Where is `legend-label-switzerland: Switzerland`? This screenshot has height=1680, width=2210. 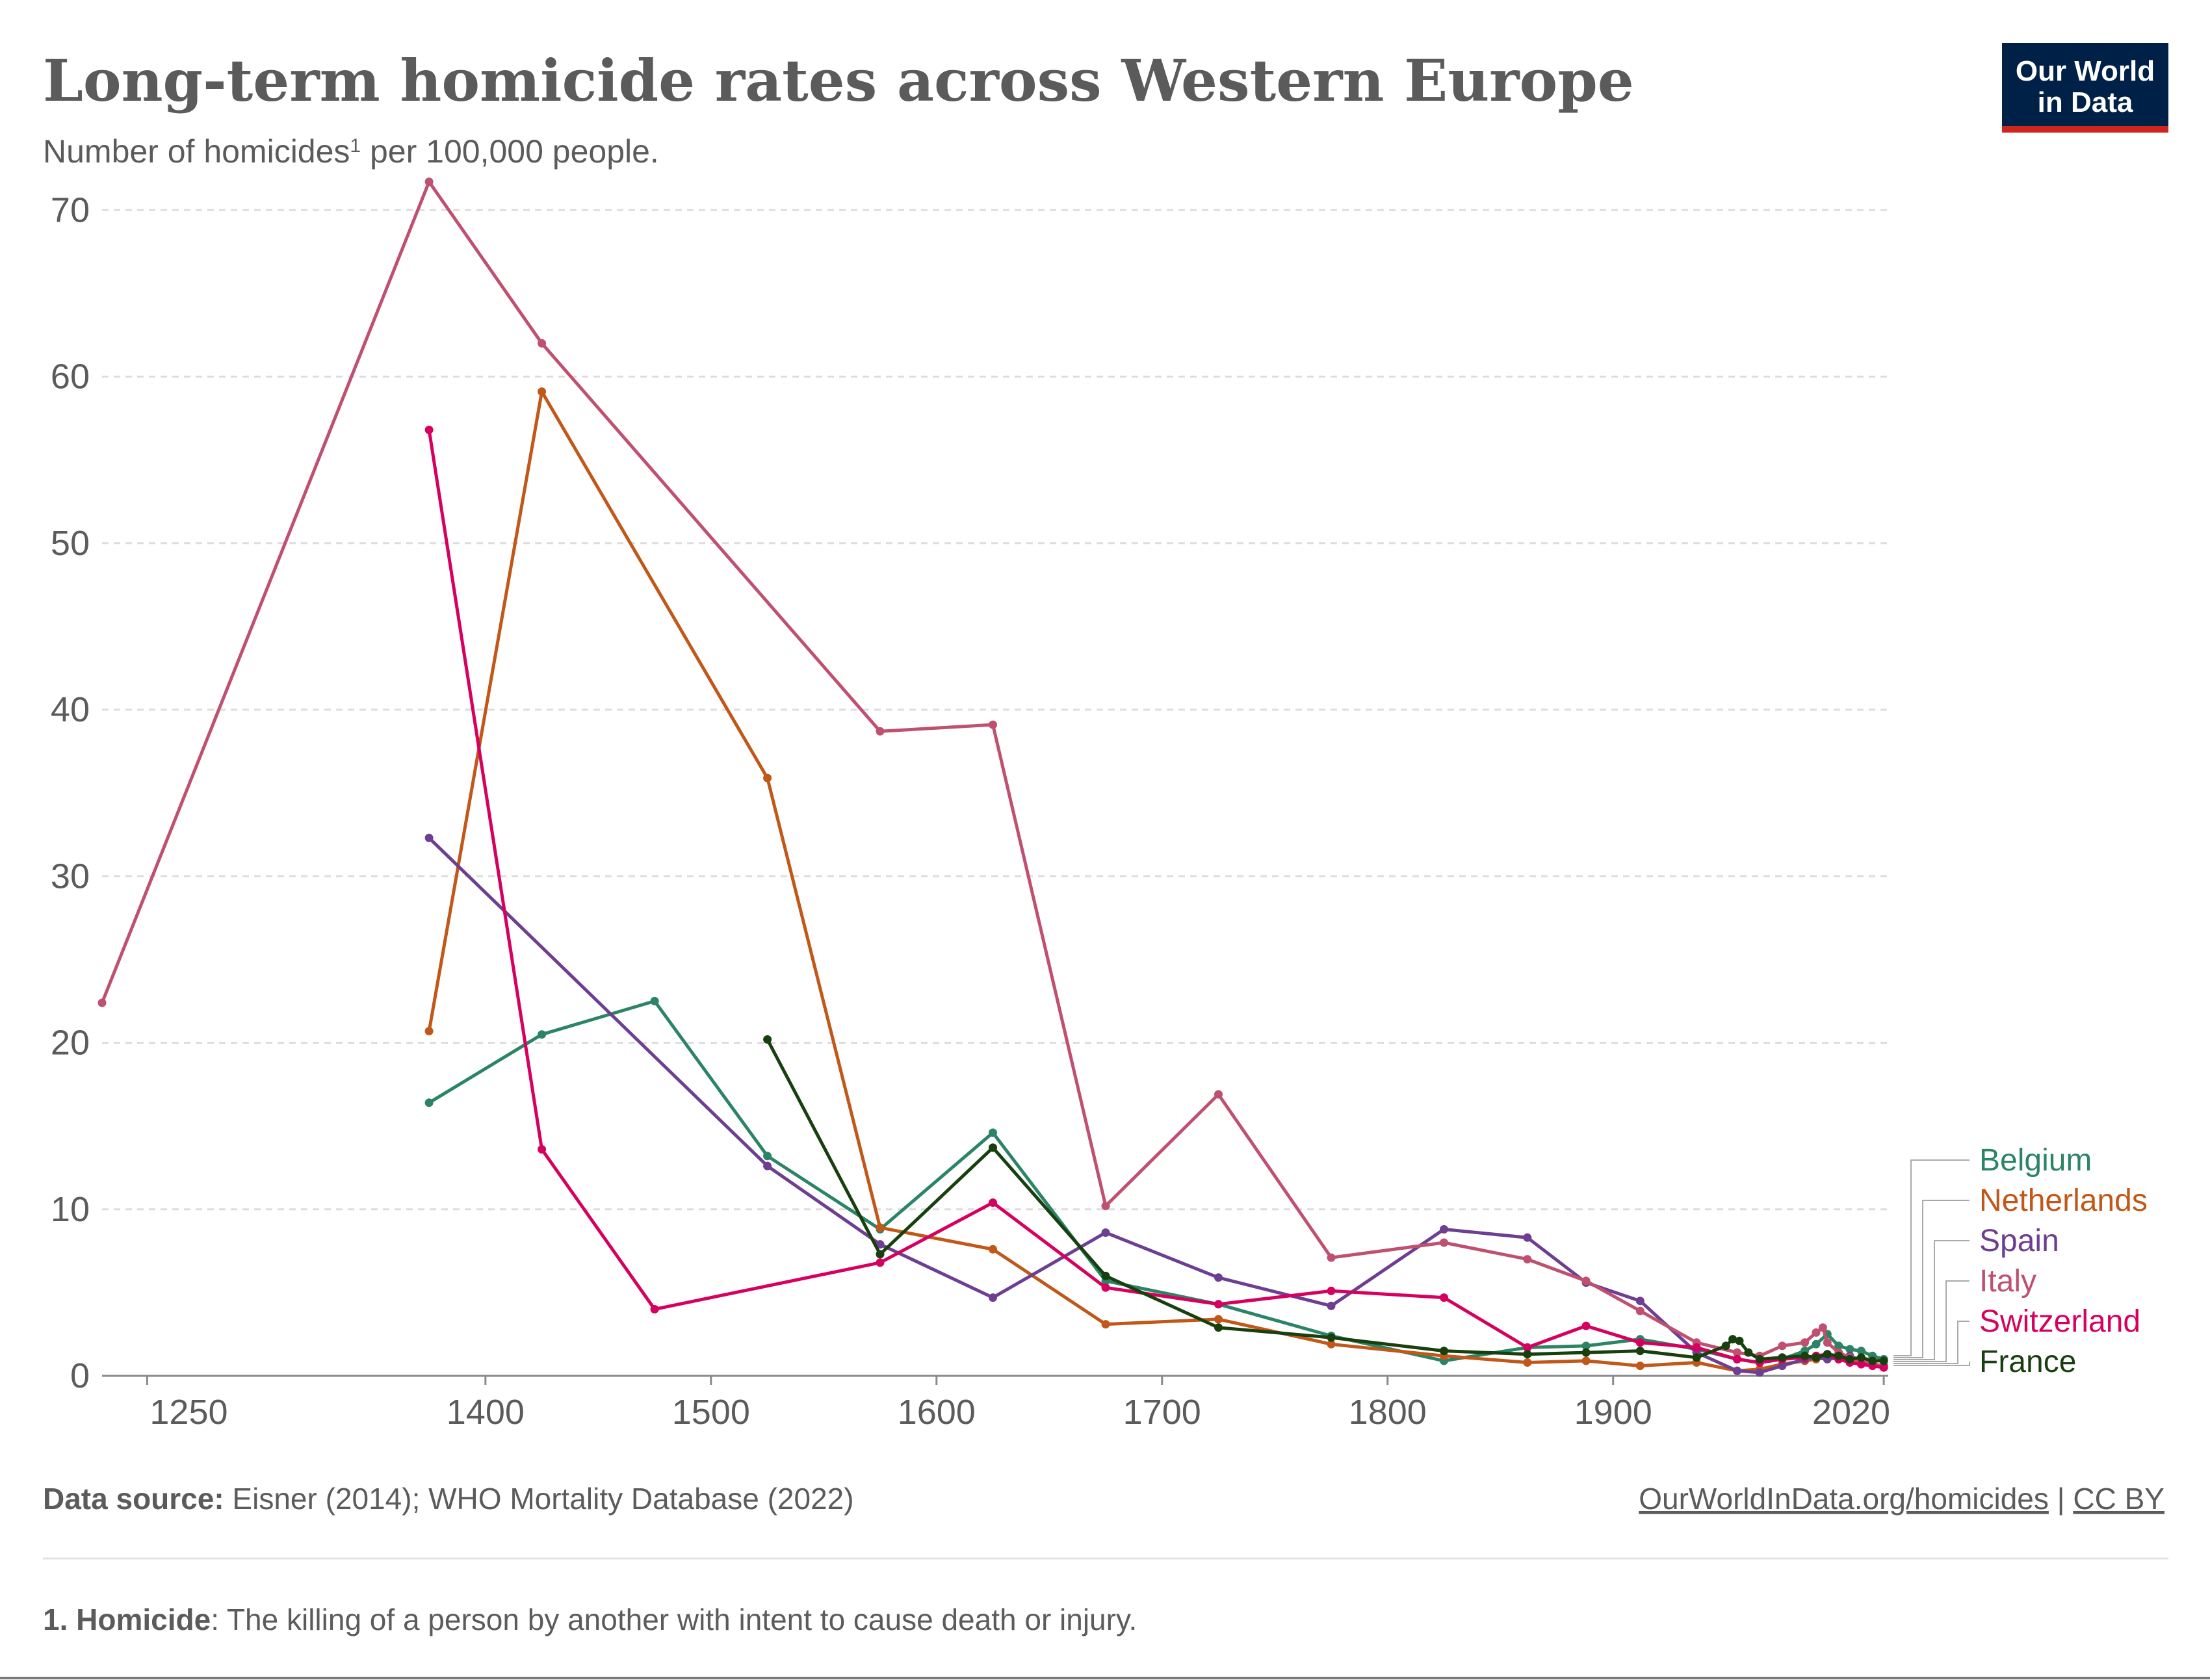
legend-label-switzerland: Switzerland is located at coordinates (2059, 1321).